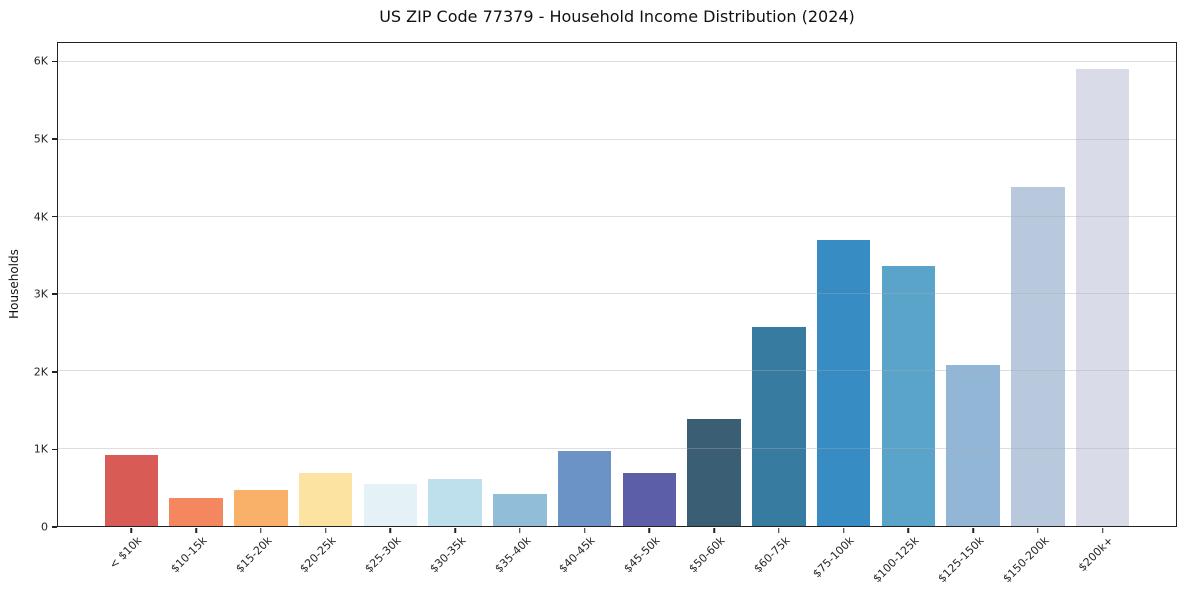  What do you see at coordinates (714, 309) in the screenshot?
I see `bar-slot: $50-60k` at bounding box center [714, 309].